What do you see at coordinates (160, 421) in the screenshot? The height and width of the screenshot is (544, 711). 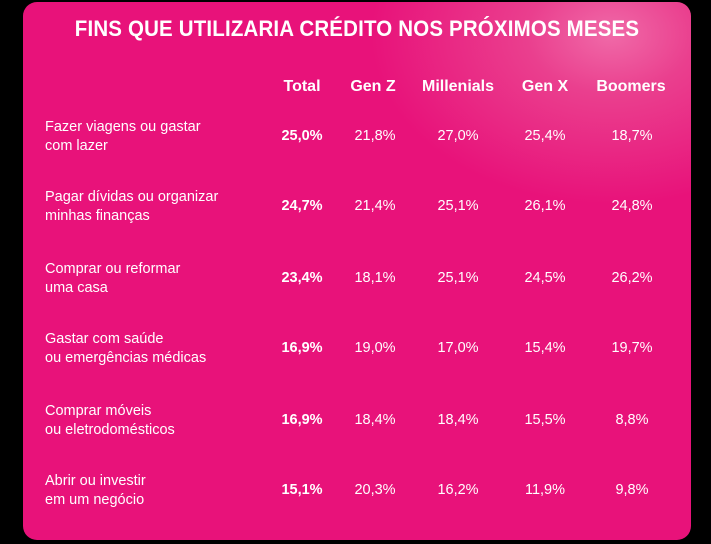 I see `row-label: Comprar móveis ou eletrodomésticos` at bounding box center [160, 421].